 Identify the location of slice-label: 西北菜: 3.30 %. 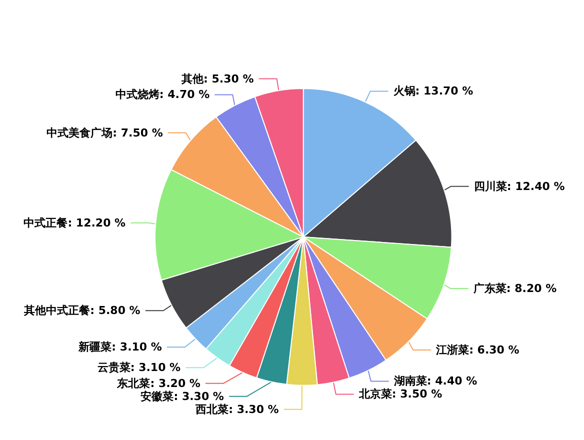
(236, 409).